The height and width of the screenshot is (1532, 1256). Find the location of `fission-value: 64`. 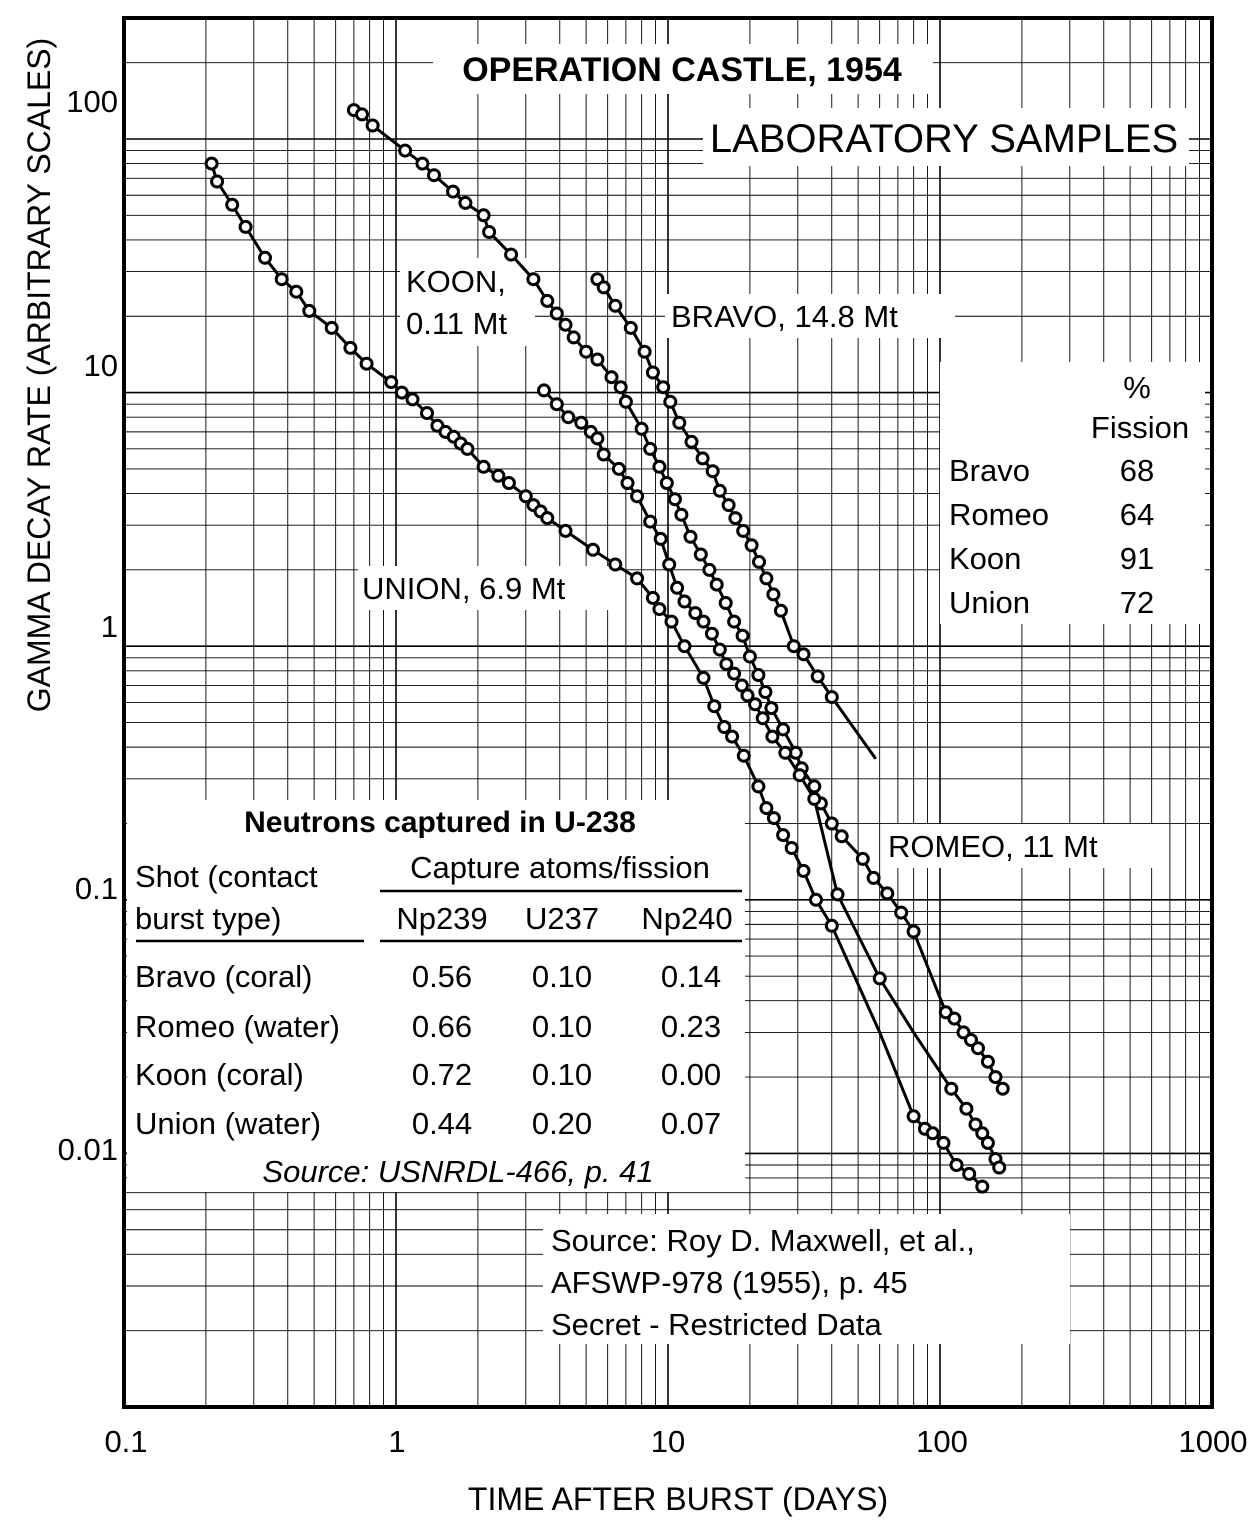

fission-value: 64 is located at coordinates (1137, 514).